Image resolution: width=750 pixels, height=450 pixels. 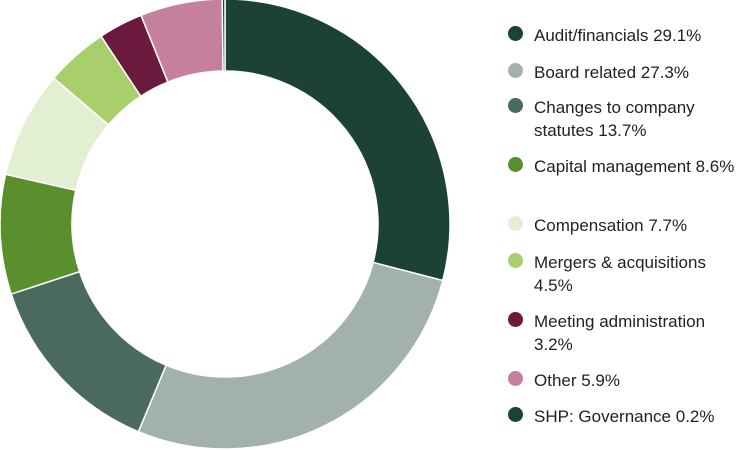 I want to click on legend-item: Capital management 8.6%, so click(x=628, y=166).